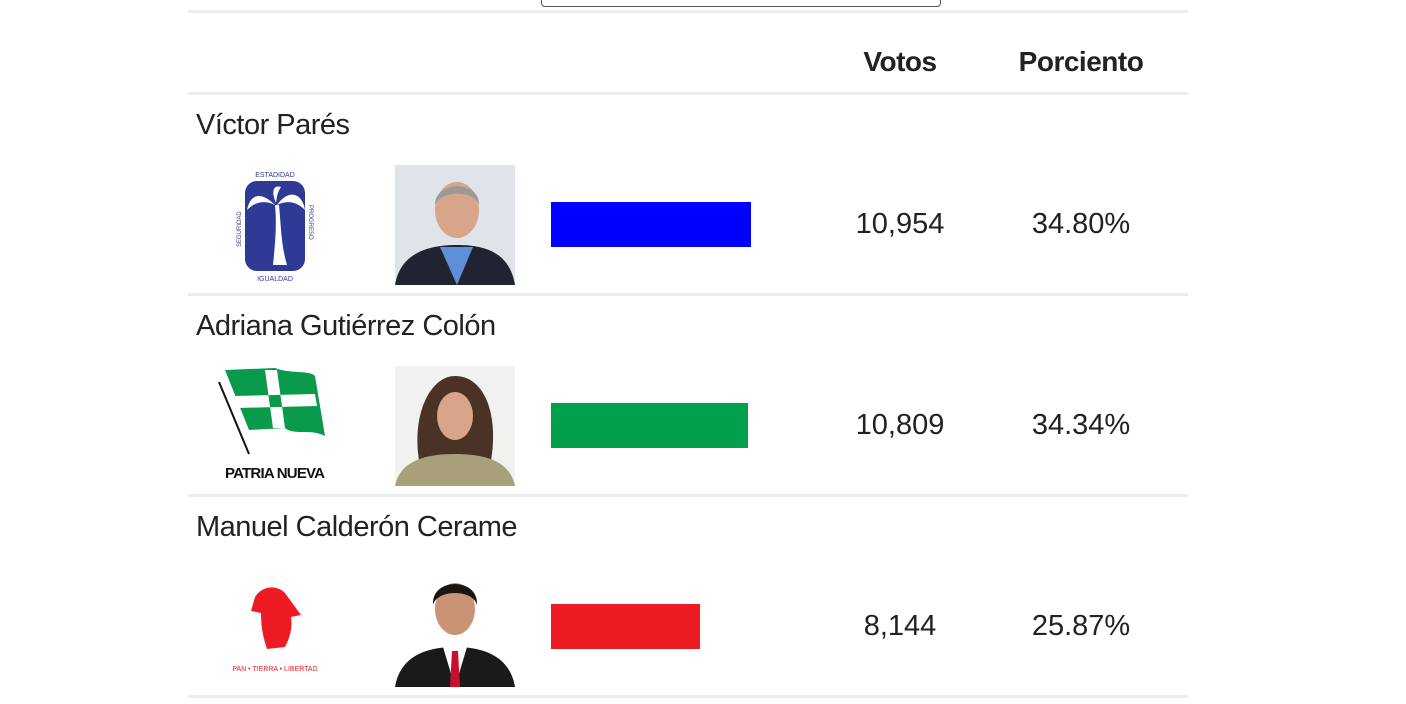 The width and height of the screenshot is (1406, 704). I want to click on flag-logo: PATRIA NUEVA, so click(271, 425).